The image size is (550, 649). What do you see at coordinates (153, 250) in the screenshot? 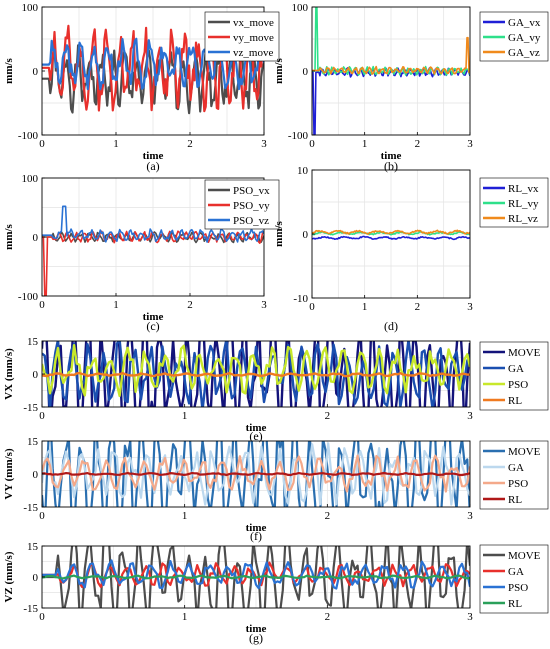
I see `series-group-c` at bounding box center [153, 250].